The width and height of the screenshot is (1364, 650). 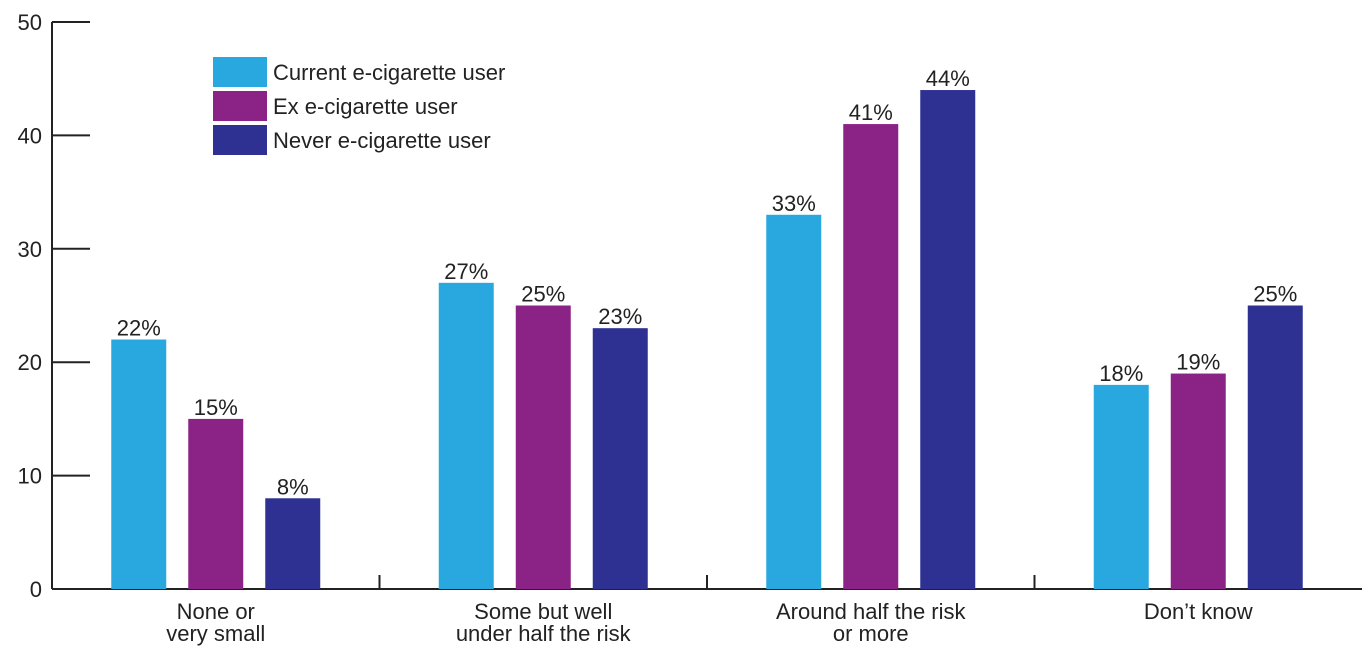 I want to click on y-tick-label: 30, so click(x=30, y=249).